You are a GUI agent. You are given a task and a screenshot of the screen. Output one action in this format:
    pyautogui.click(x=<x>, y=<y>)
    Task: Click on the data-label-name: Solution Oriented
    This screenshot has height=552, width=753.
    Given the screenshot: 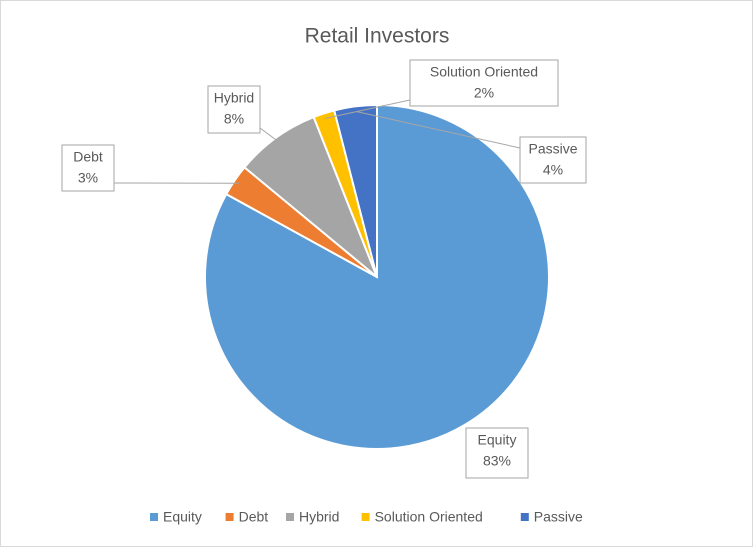 What is the action you would take?
    pyautogui.click(x=484, y=72)
    